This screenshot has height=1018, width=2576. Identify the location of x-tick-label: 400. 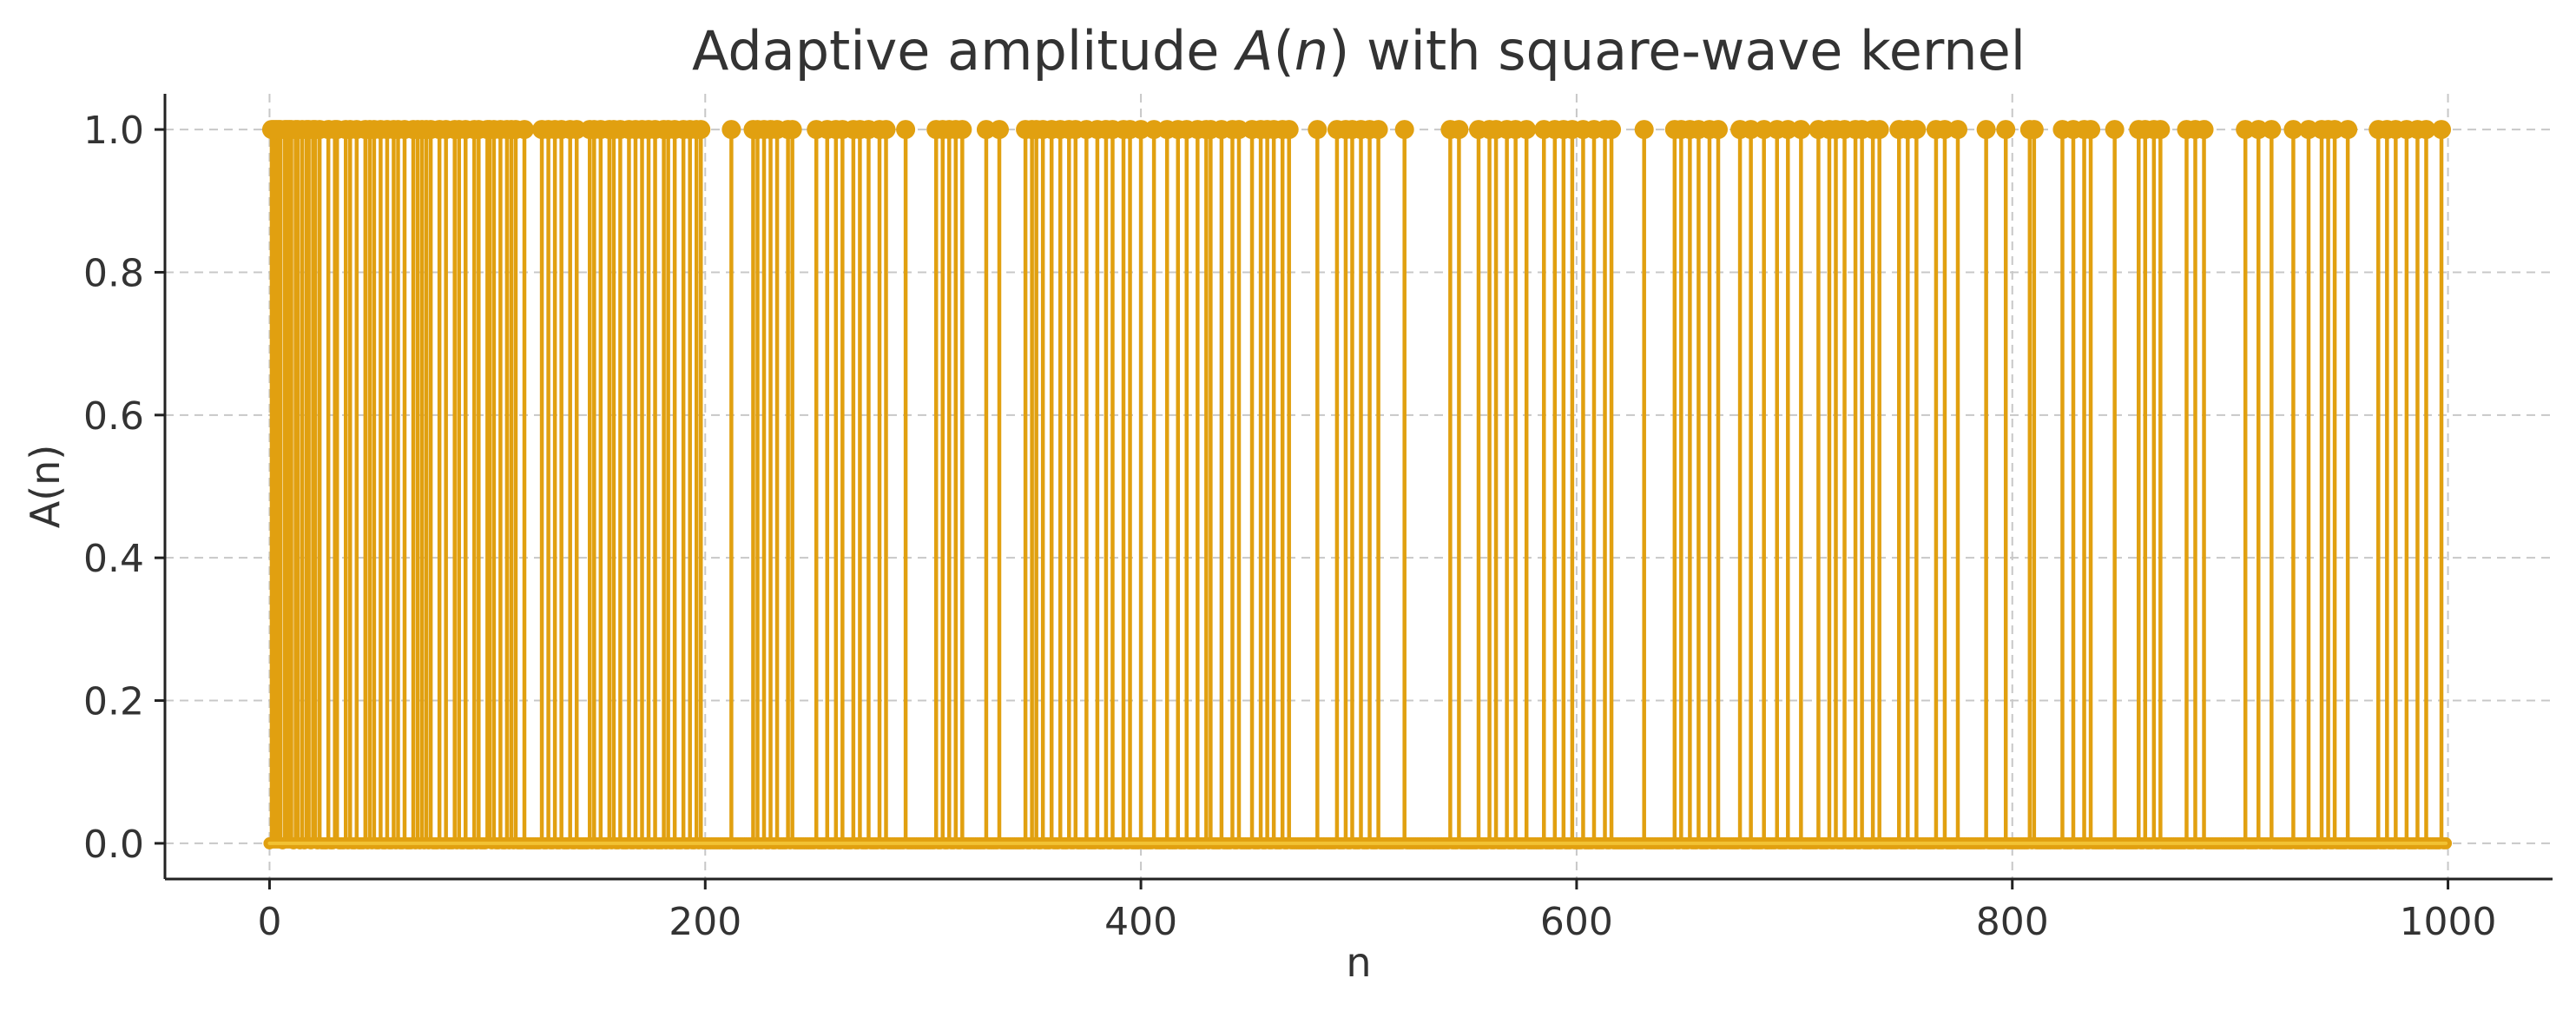
(1140, 922).